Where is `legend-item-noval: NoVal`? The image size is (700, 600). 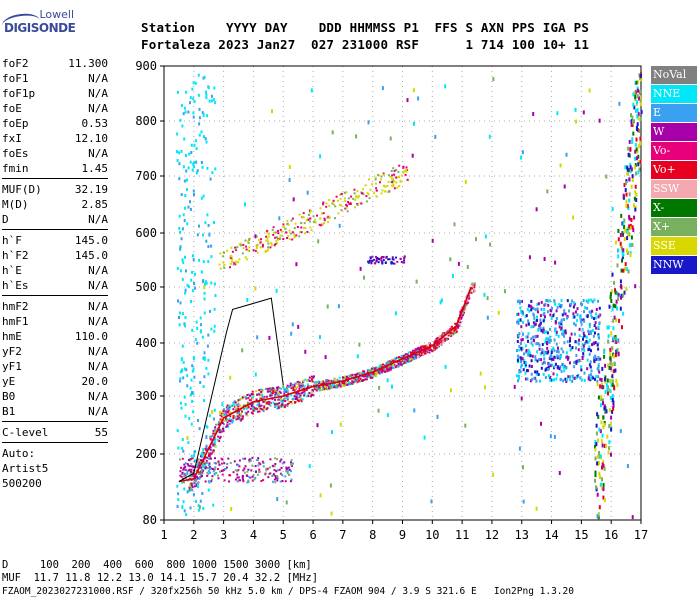
legend-item-noval: NoVal is located at coordinates (674, 75).